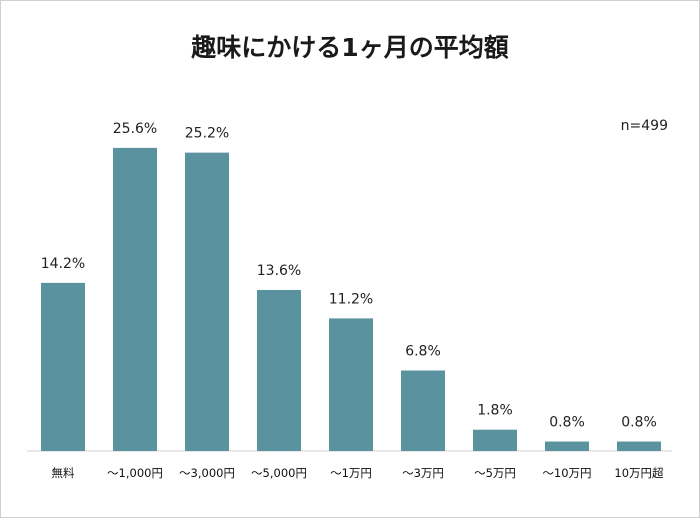 This screenshot has width=700, height=518. Describe the element at coordinates (350, 47) in the screenshot. I see `chart-title: 趣味にかける1ヶ月の平均額` at that location.